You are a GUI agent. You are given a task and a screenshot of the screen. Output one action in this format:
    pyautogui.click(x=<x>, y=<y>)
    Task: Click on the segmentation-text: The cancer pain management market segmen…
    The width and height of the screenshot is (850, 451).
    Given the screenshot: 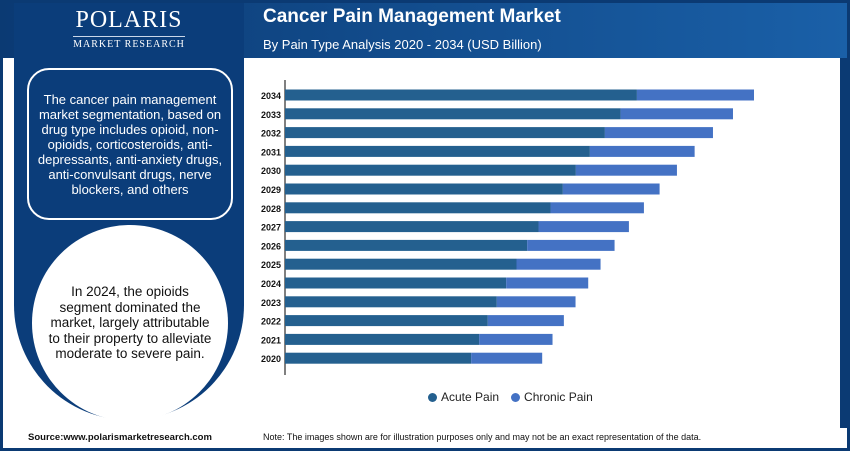 What is the action you would take?
    pyautogui.click(x=130, y=144)
    